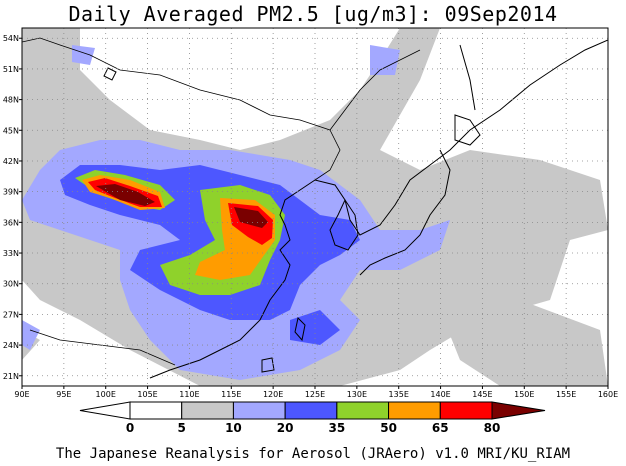 The height and width of the screenshot is (466, 626). What do you see at coordinates (182, 428) in the screenshot?
I see `colorbar-label: 5` at bounding box center [182, 428].